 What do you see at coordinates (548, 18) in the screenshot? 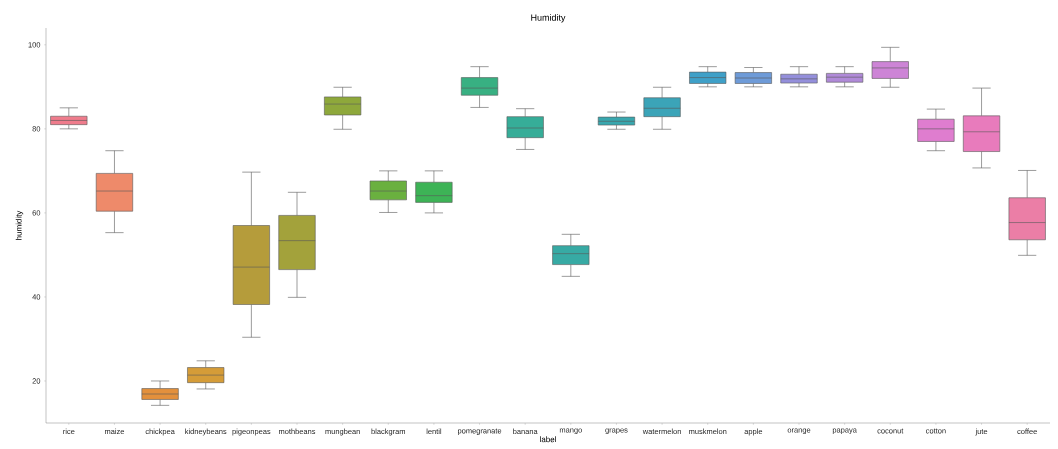
I see `chart-title: Humidity` at bounding box center [548, 18].